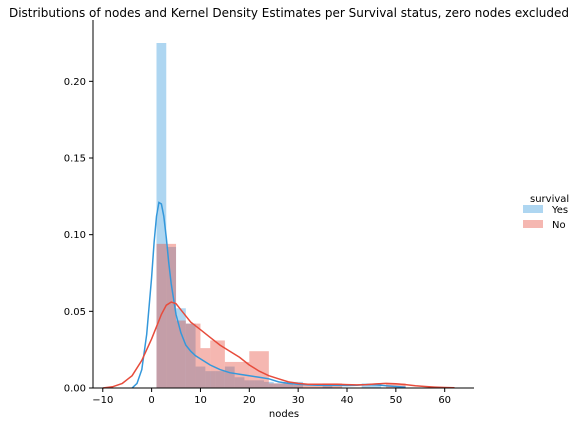 The width and height of the screenshot is (578, 426). I want to click on legend-swatch-yes, so click(533, 209).